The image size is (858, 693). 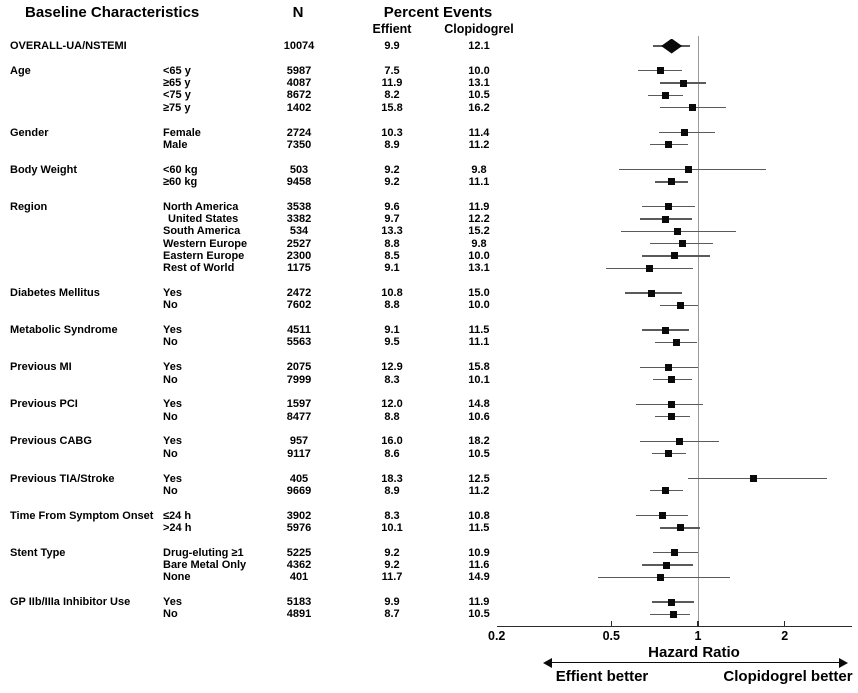 I want to click on n-value: 8477, so click(x=299, y=416).